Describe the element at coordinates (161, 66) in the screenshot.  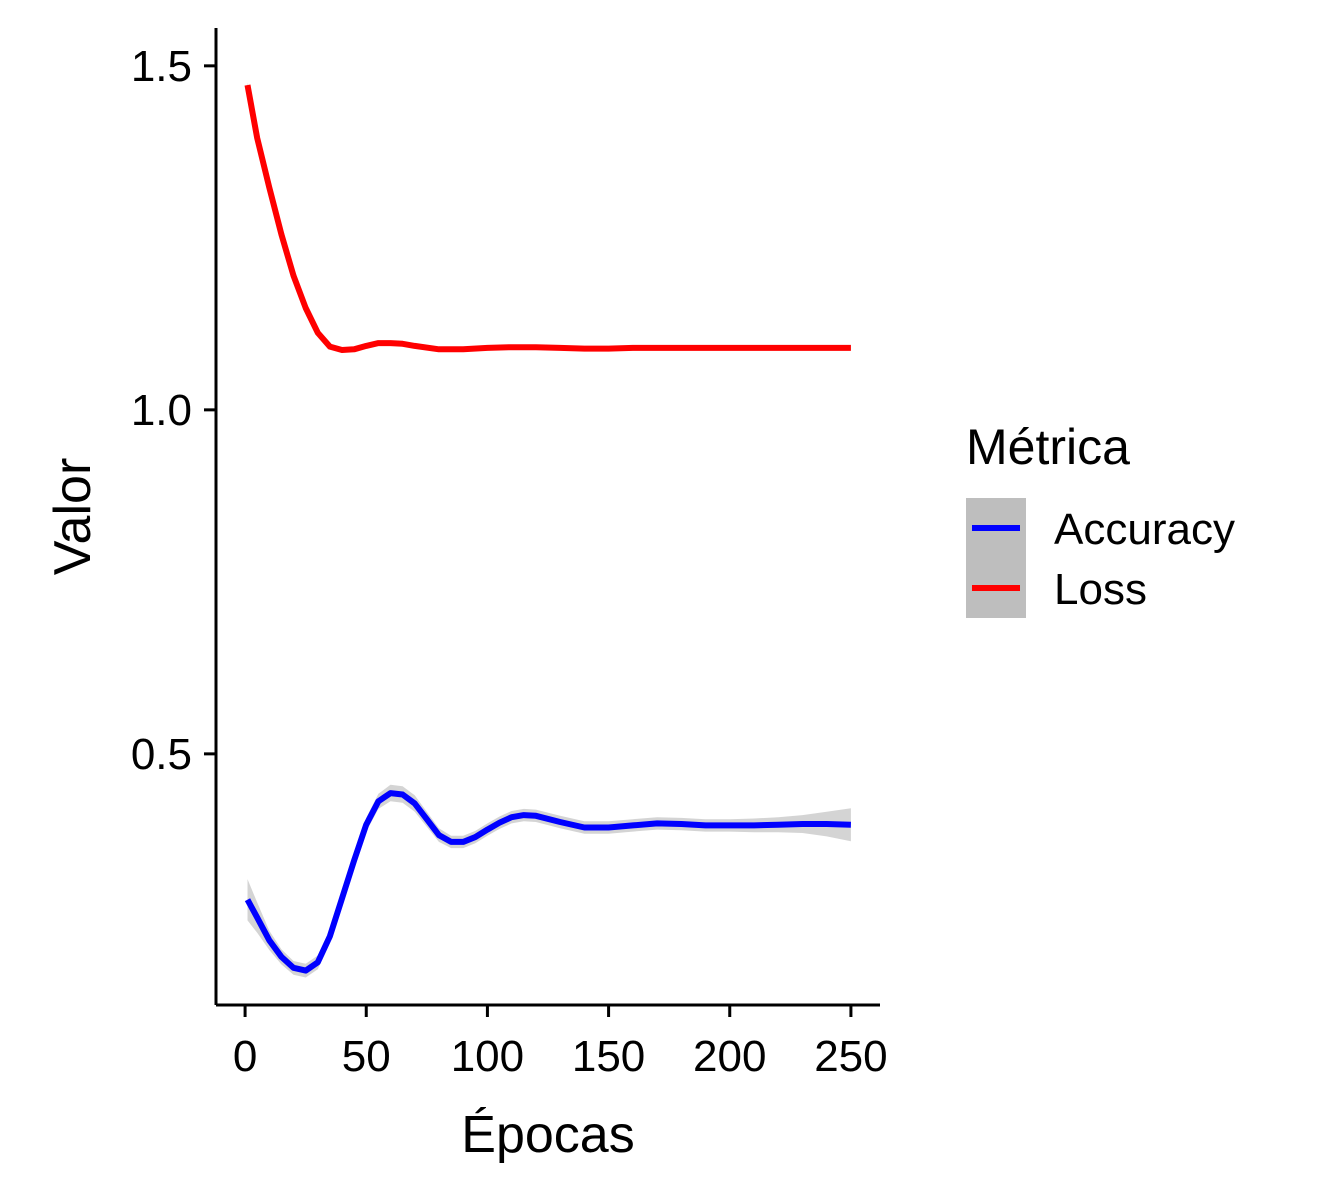
I see `y-tick-label: 1.5` at that location.